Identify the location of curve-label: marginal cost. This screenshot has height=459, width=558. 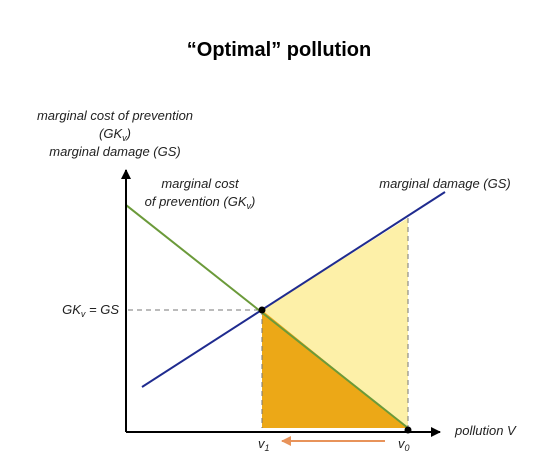
(200, 183).